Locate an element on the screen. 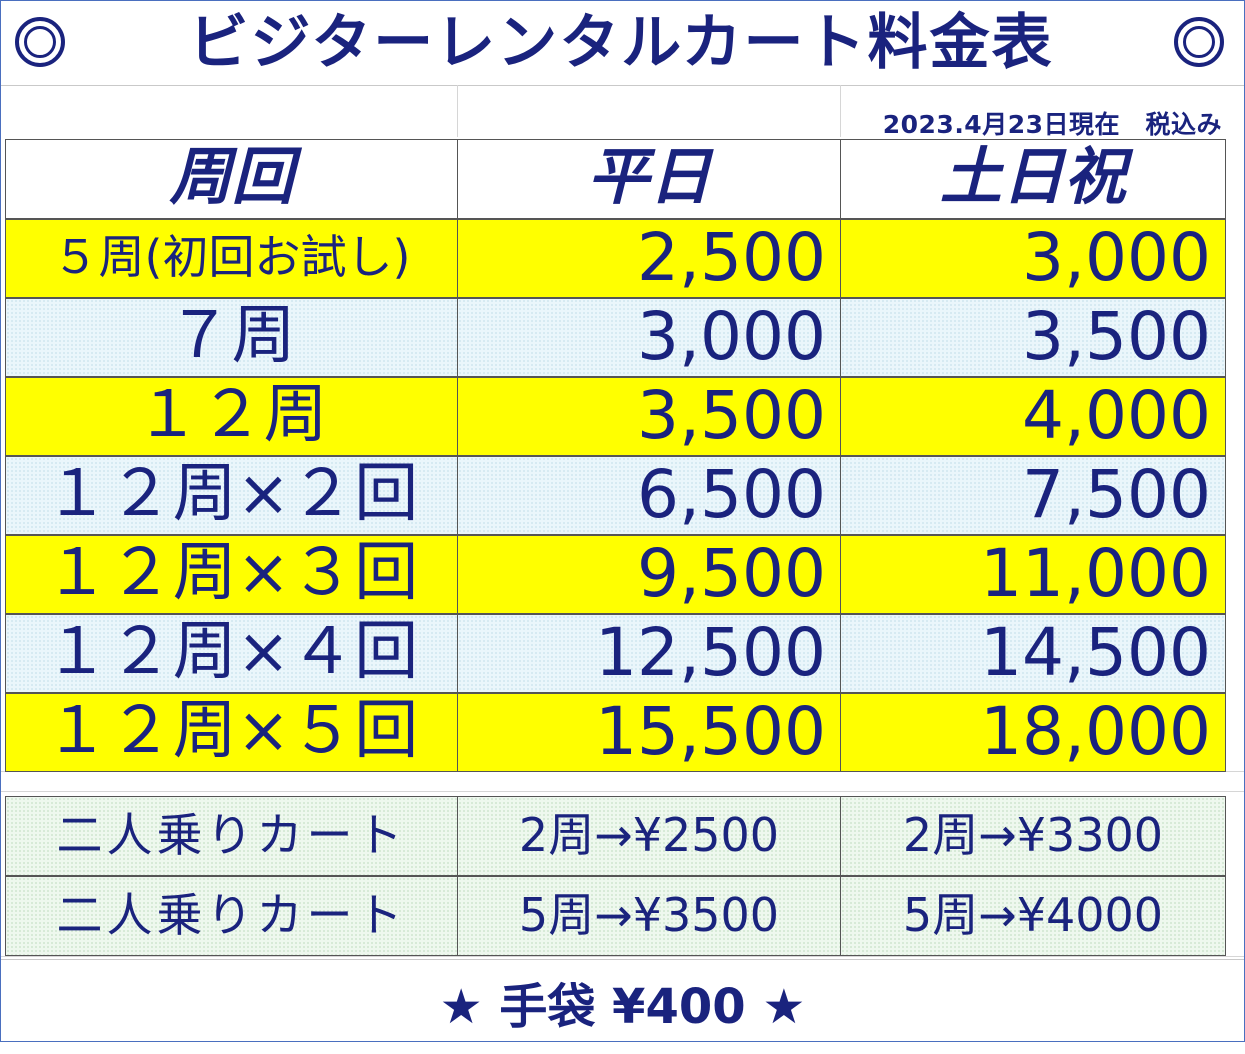 The image size is (1245, 1054). row-weekend-price: 3,000 is located at coordinates (1033, 258).